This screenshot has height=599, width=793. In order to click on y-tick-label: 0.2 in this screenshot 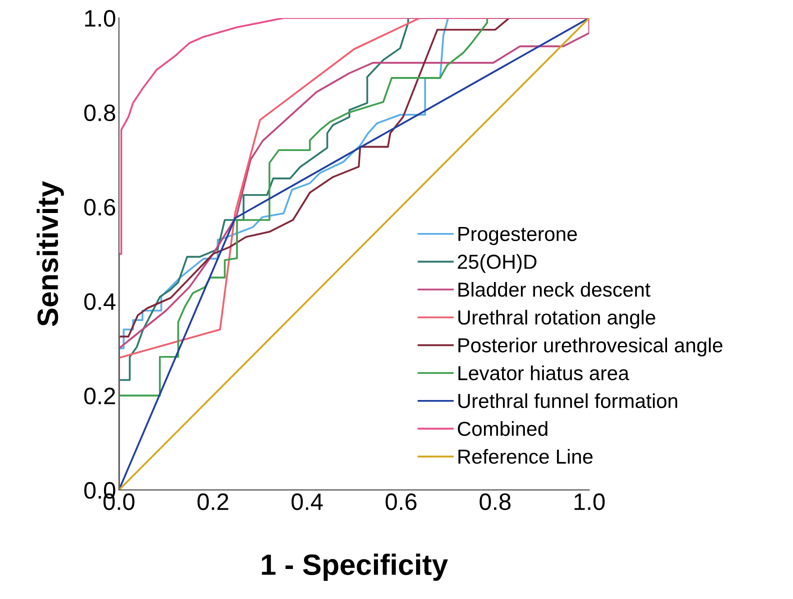, I will do `click(99, 396)`.